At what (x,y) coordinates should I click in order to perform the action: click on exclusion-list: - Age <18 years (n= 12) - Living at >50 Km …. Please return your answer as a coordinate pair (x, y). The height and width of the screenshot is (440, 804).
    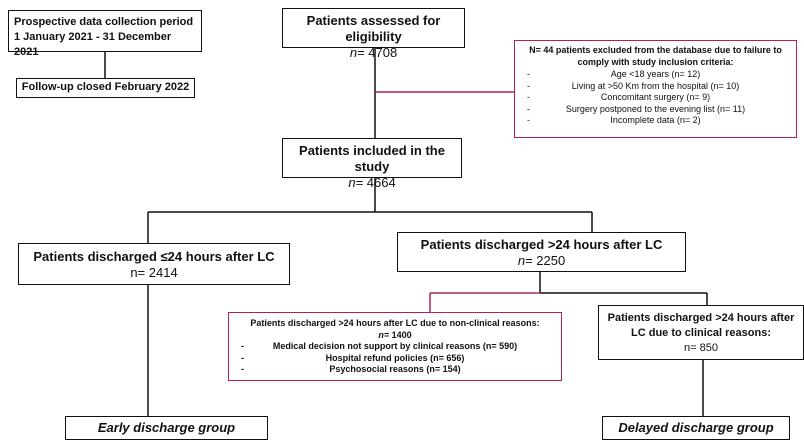
    Looking at the image, I should click on (655, 98).